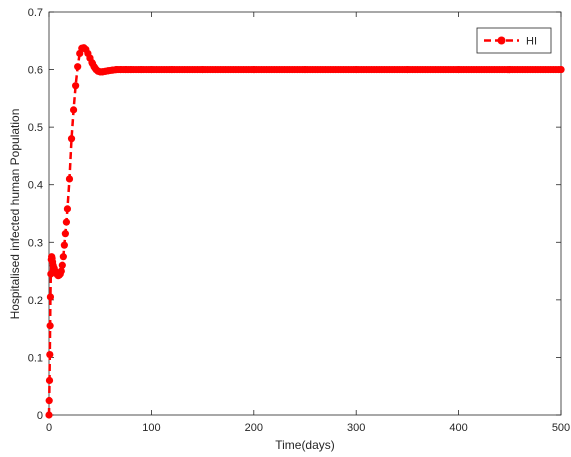 The image size is (571, 457). Describe the element at coordinates (305, 445) in the screenshot. I see `x-axis-label: Time(days)` at that location.